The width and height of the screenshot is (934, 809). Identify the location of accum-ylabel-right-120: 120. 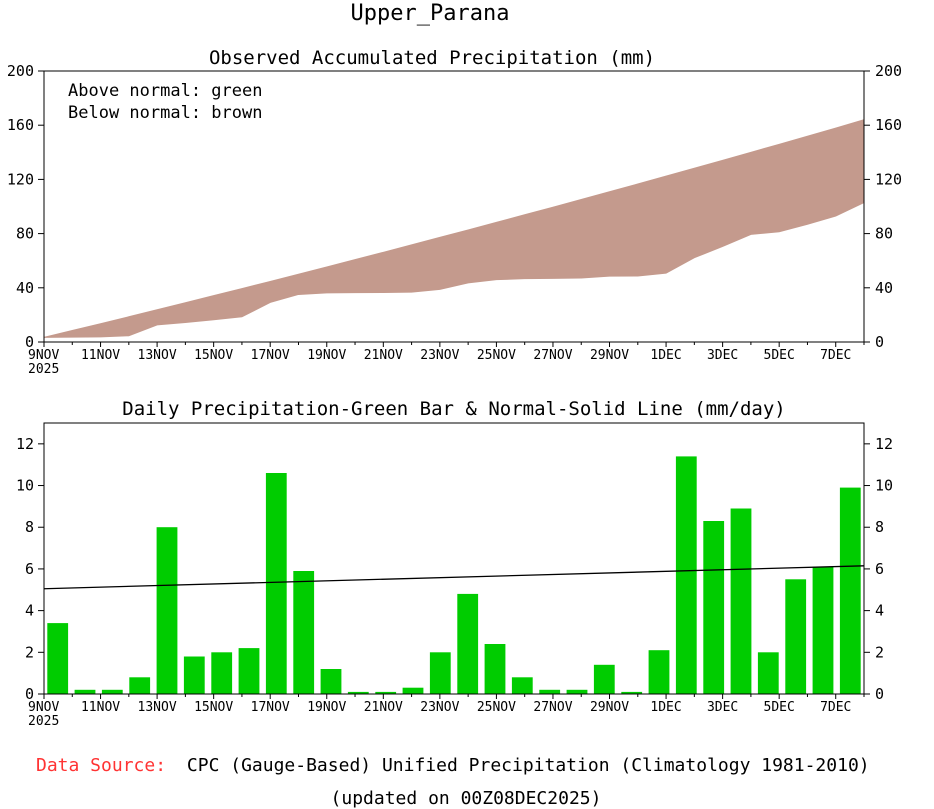
(888, 179).